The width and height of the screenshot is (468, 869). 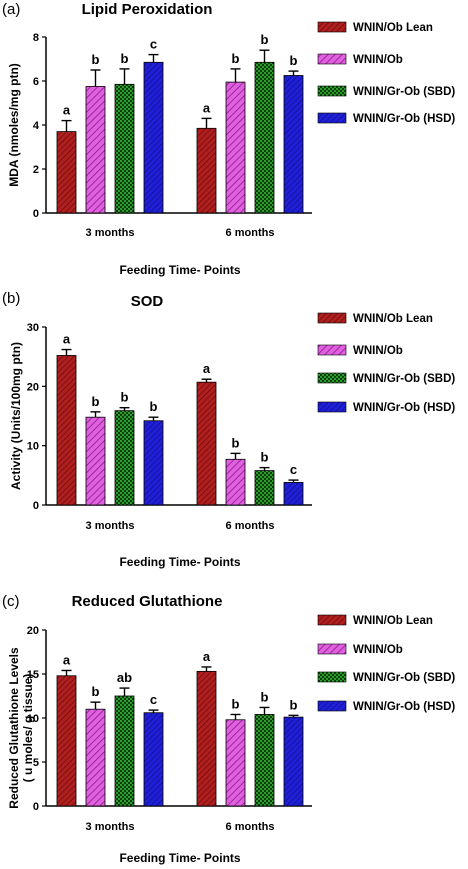 What do you see at coordinates (36, 82) in the screenshot?
I see `y-tick-label: 6` at bounding box center [36, 82].